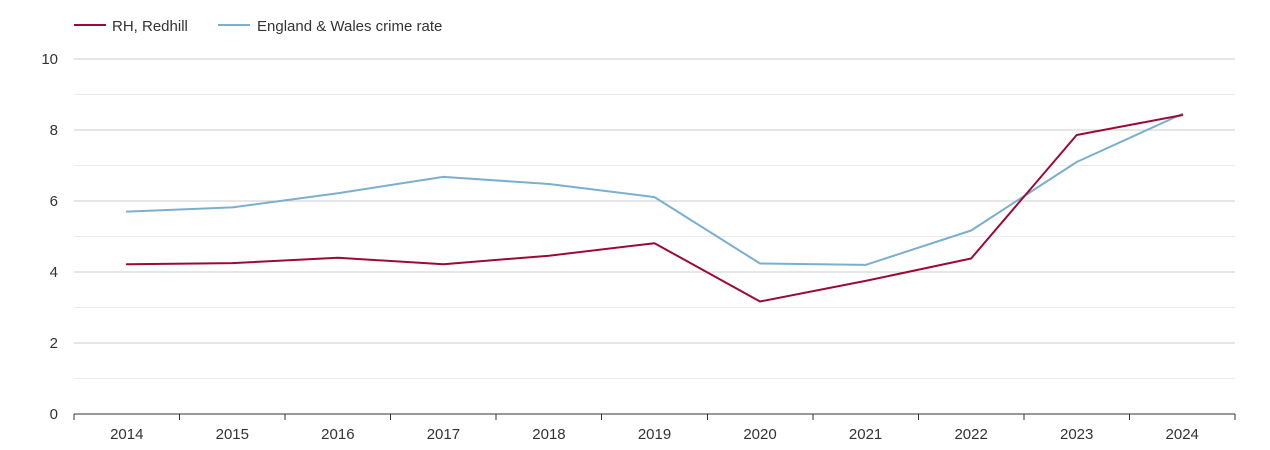 This screenshot has height=450, width=1270. What do you see at coordinates (970, 434) in the screenshot?
I see `x-tick-label: 2022` at bounding box center [970, 434].